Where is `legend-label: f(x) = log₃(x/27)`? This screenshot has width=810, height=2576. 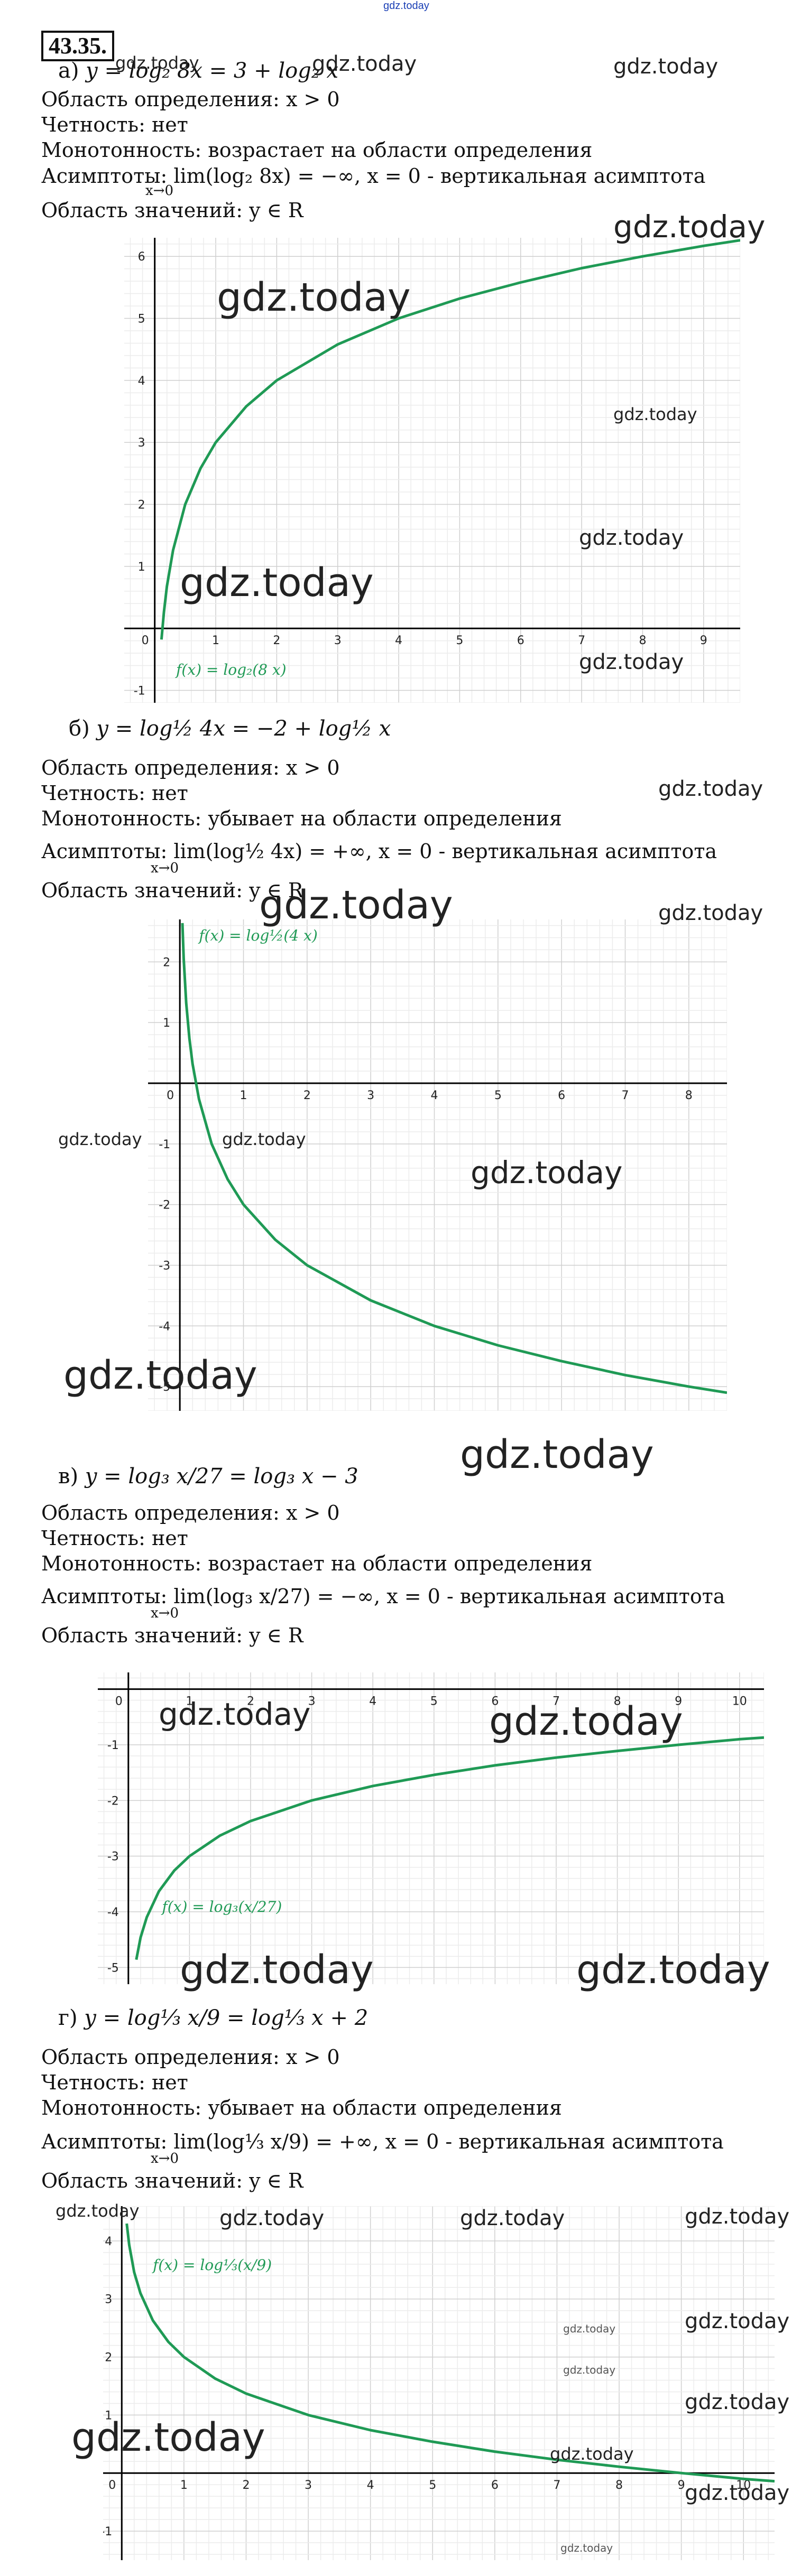
legend-label: f(x) = log₃(x/27) is located at coordinates (222, 1906).